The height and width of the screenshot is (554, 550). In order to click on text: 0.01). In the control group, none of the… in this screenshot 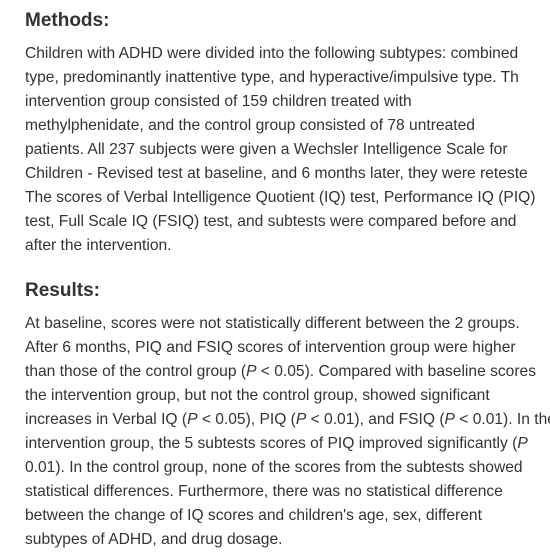, I will do `click(274, 467)`.